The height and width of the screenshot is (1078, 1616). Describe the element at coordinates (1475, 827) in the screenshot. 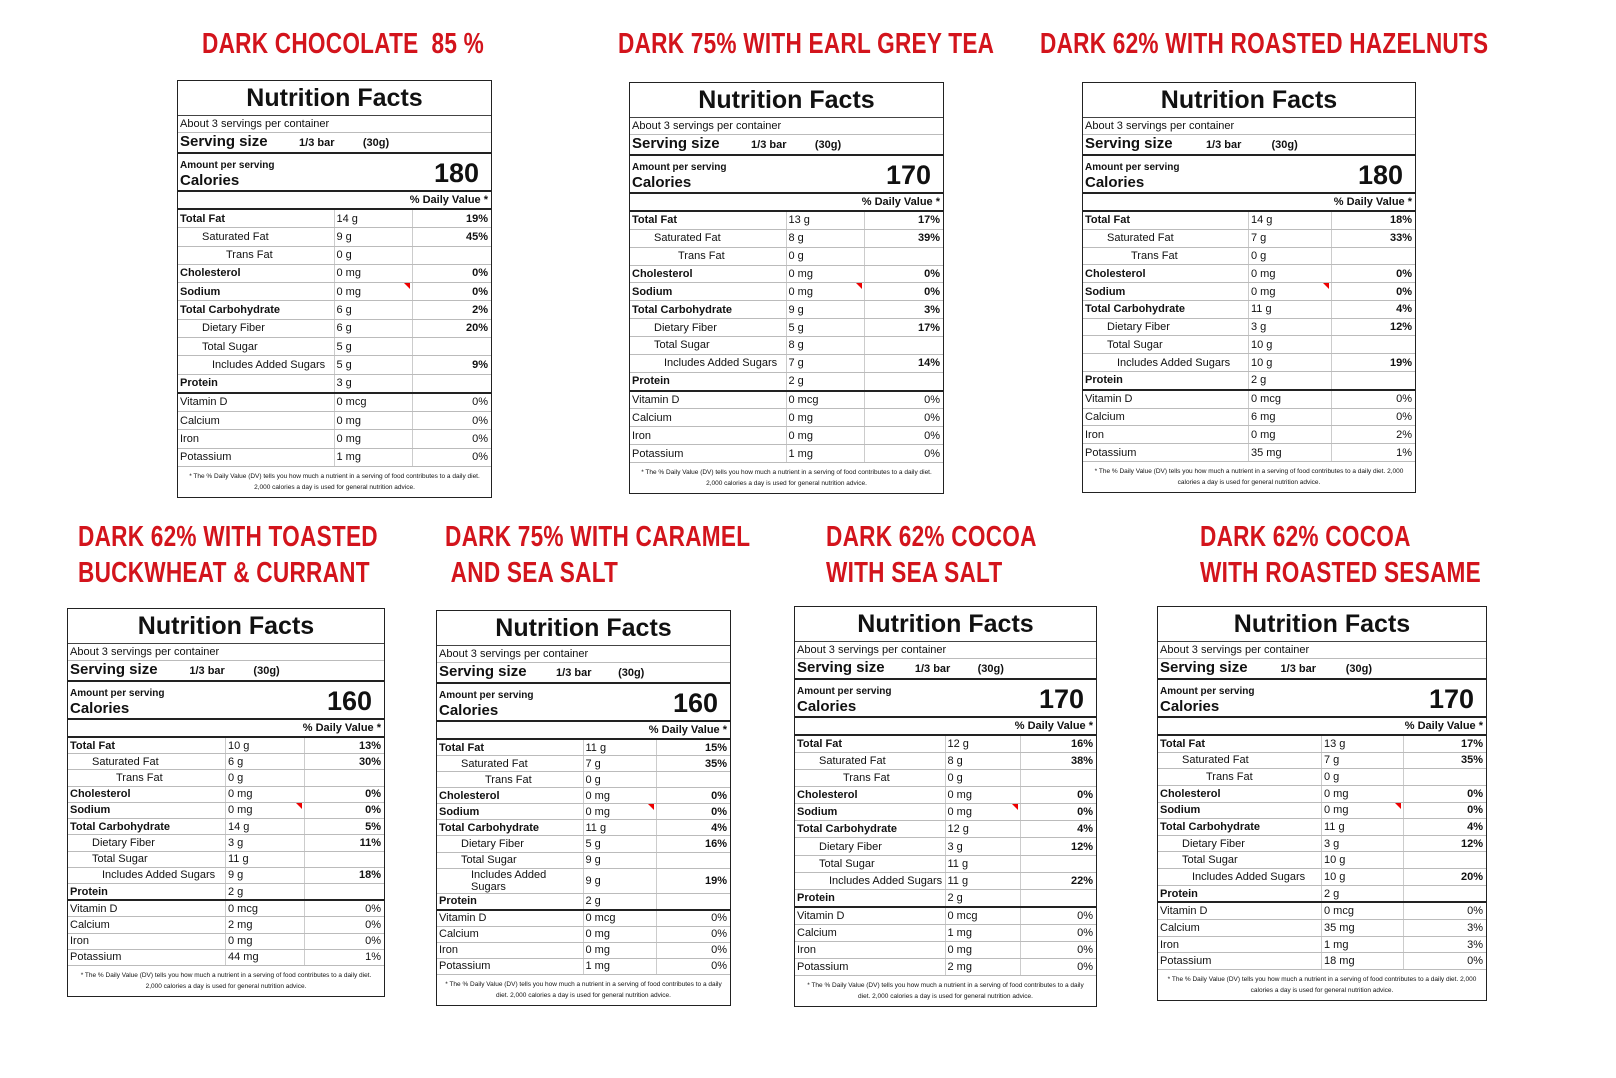

I see `nutrient-dv: 4%` at that location.